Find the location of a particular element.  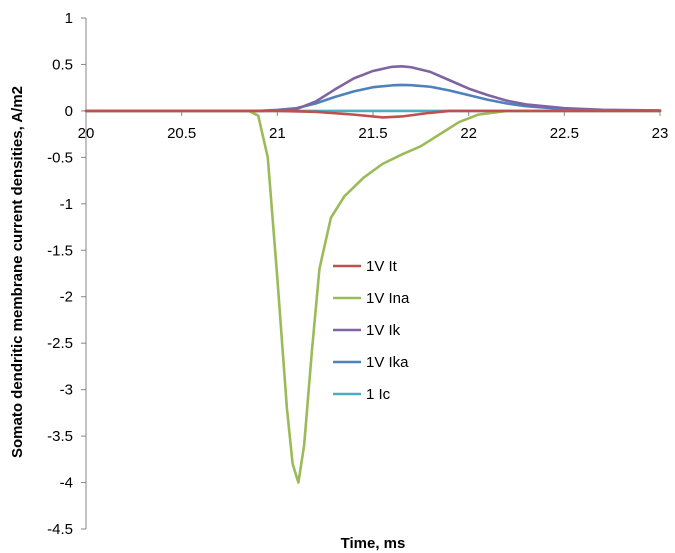

series-line-1v-ik is located at coordinates (373, 89).